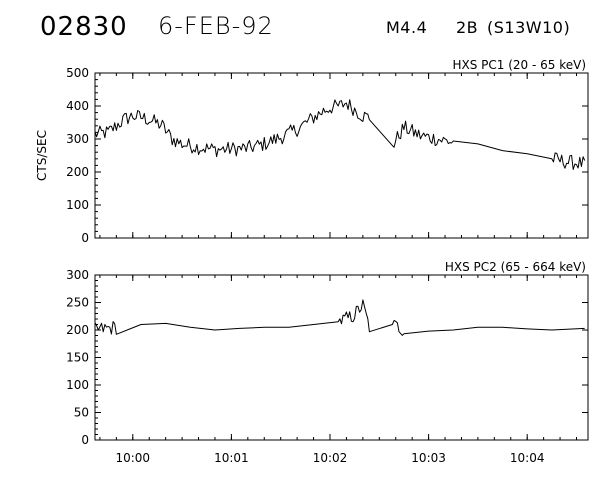 The height and width of the screenshot is (480, 600). Describe the element at coordinates (132, 458) in the screenshot. I see `x-tick-label: 10:00` at that location.